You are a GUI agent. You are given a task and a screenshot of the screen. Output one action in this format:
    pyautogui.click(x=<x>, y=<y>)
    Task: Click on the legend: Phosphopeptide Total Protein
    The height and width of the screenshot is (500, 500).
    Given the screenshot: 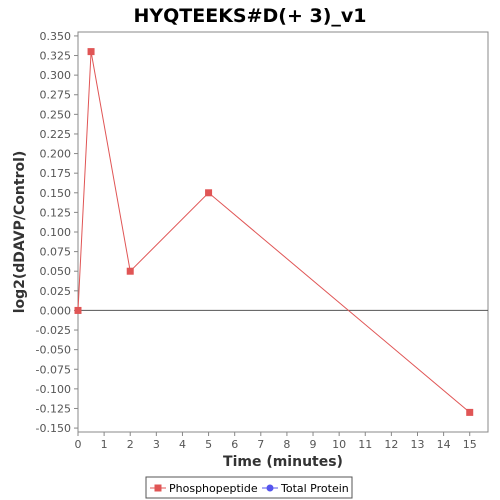 What is the action you would take?
    pyautogui.click(x=249, y=487)
    